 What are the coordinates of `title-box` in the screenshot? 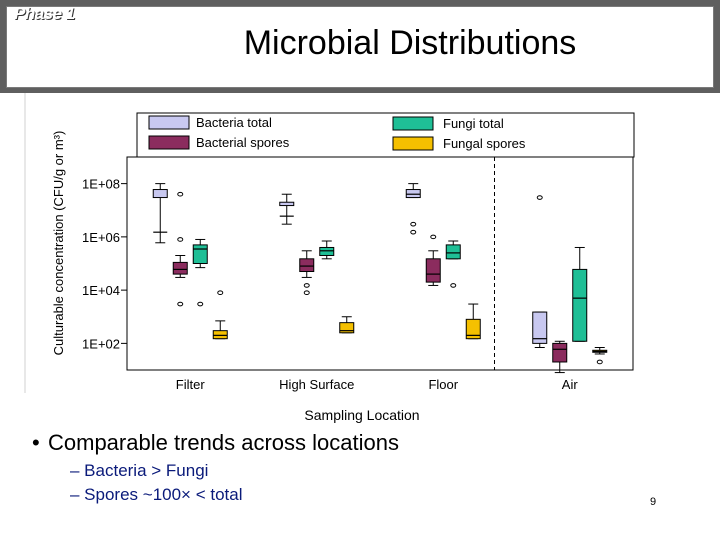 It's located at (360, 47).